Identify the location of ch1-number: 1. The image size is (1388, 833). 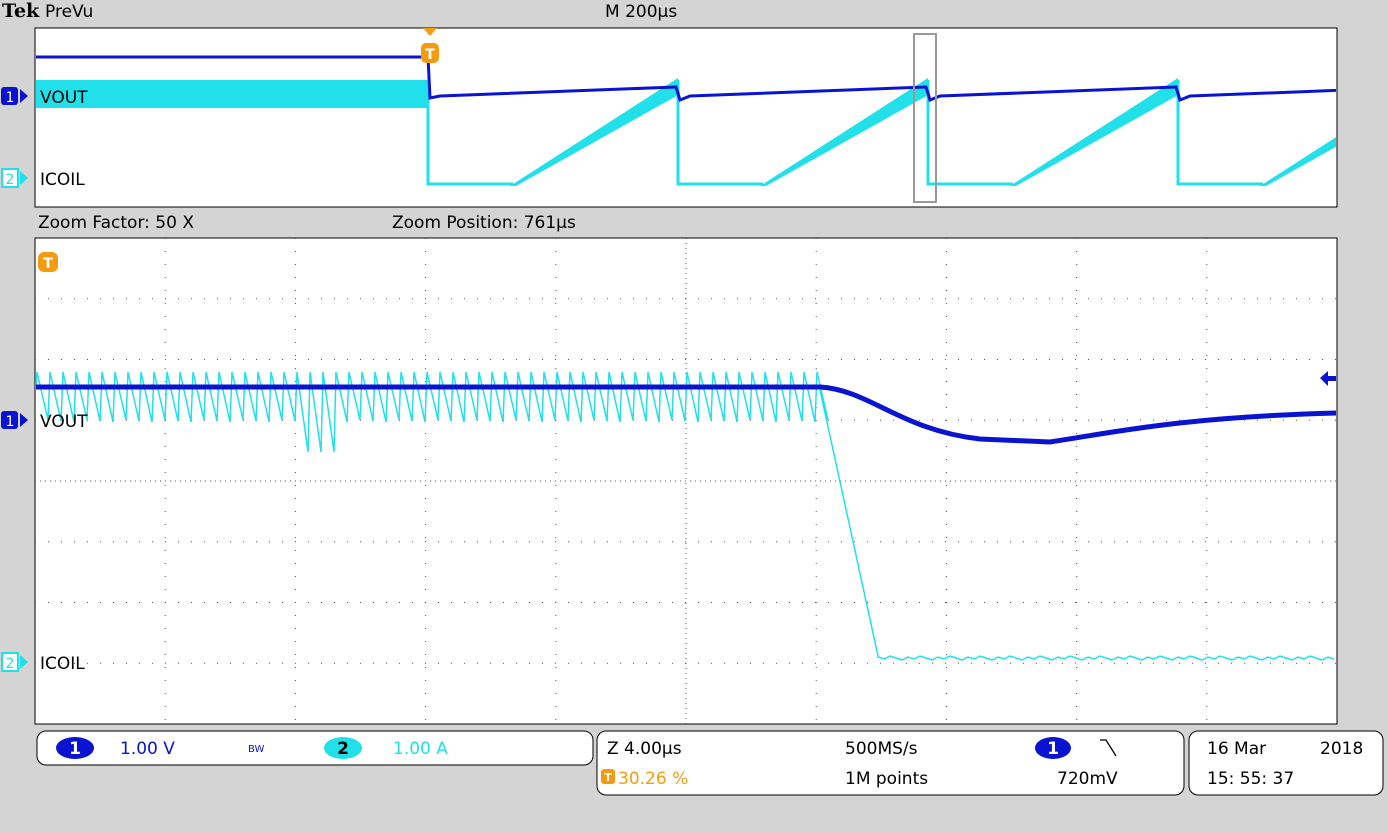
(75, 749).